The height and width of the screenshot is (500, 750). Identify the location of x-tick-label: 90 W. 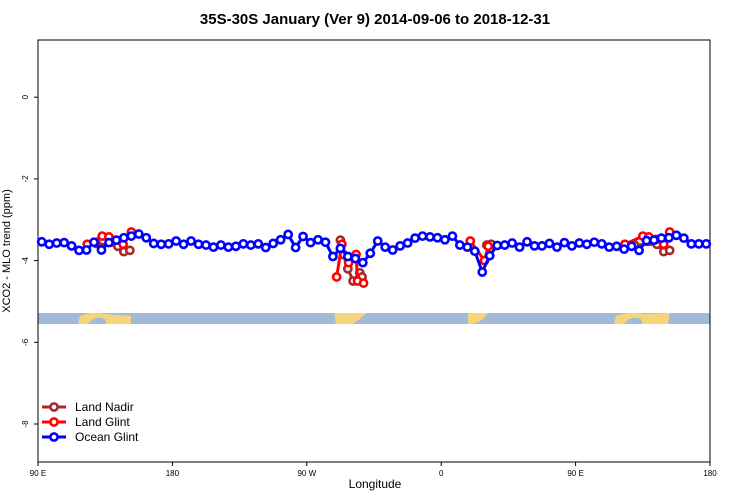
(306, 473).